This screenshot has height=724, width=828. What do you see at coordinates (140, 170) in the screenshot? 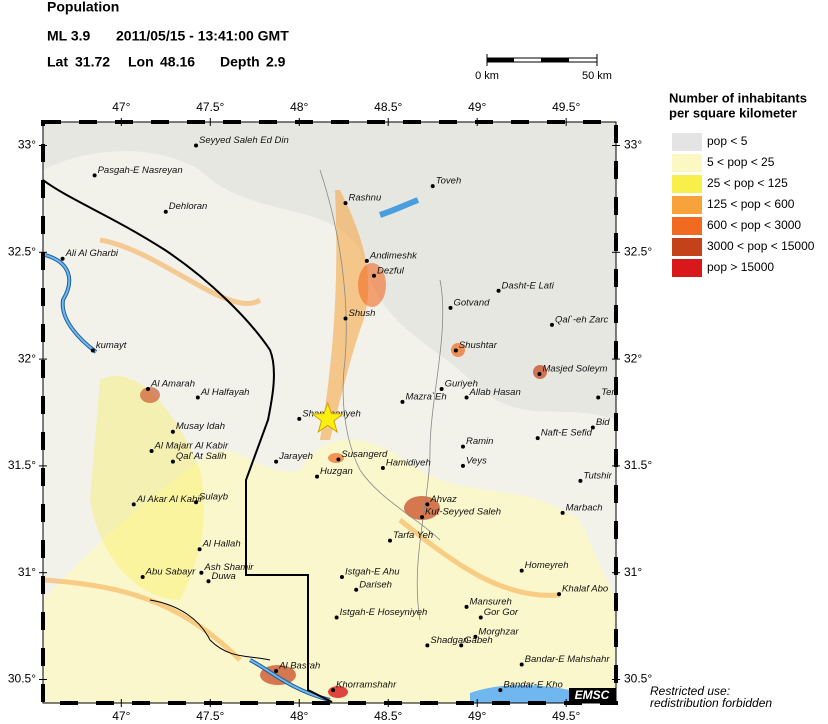
I see `city-label: Pasgah-E Nasreyan` at bounding box center [140, 170].